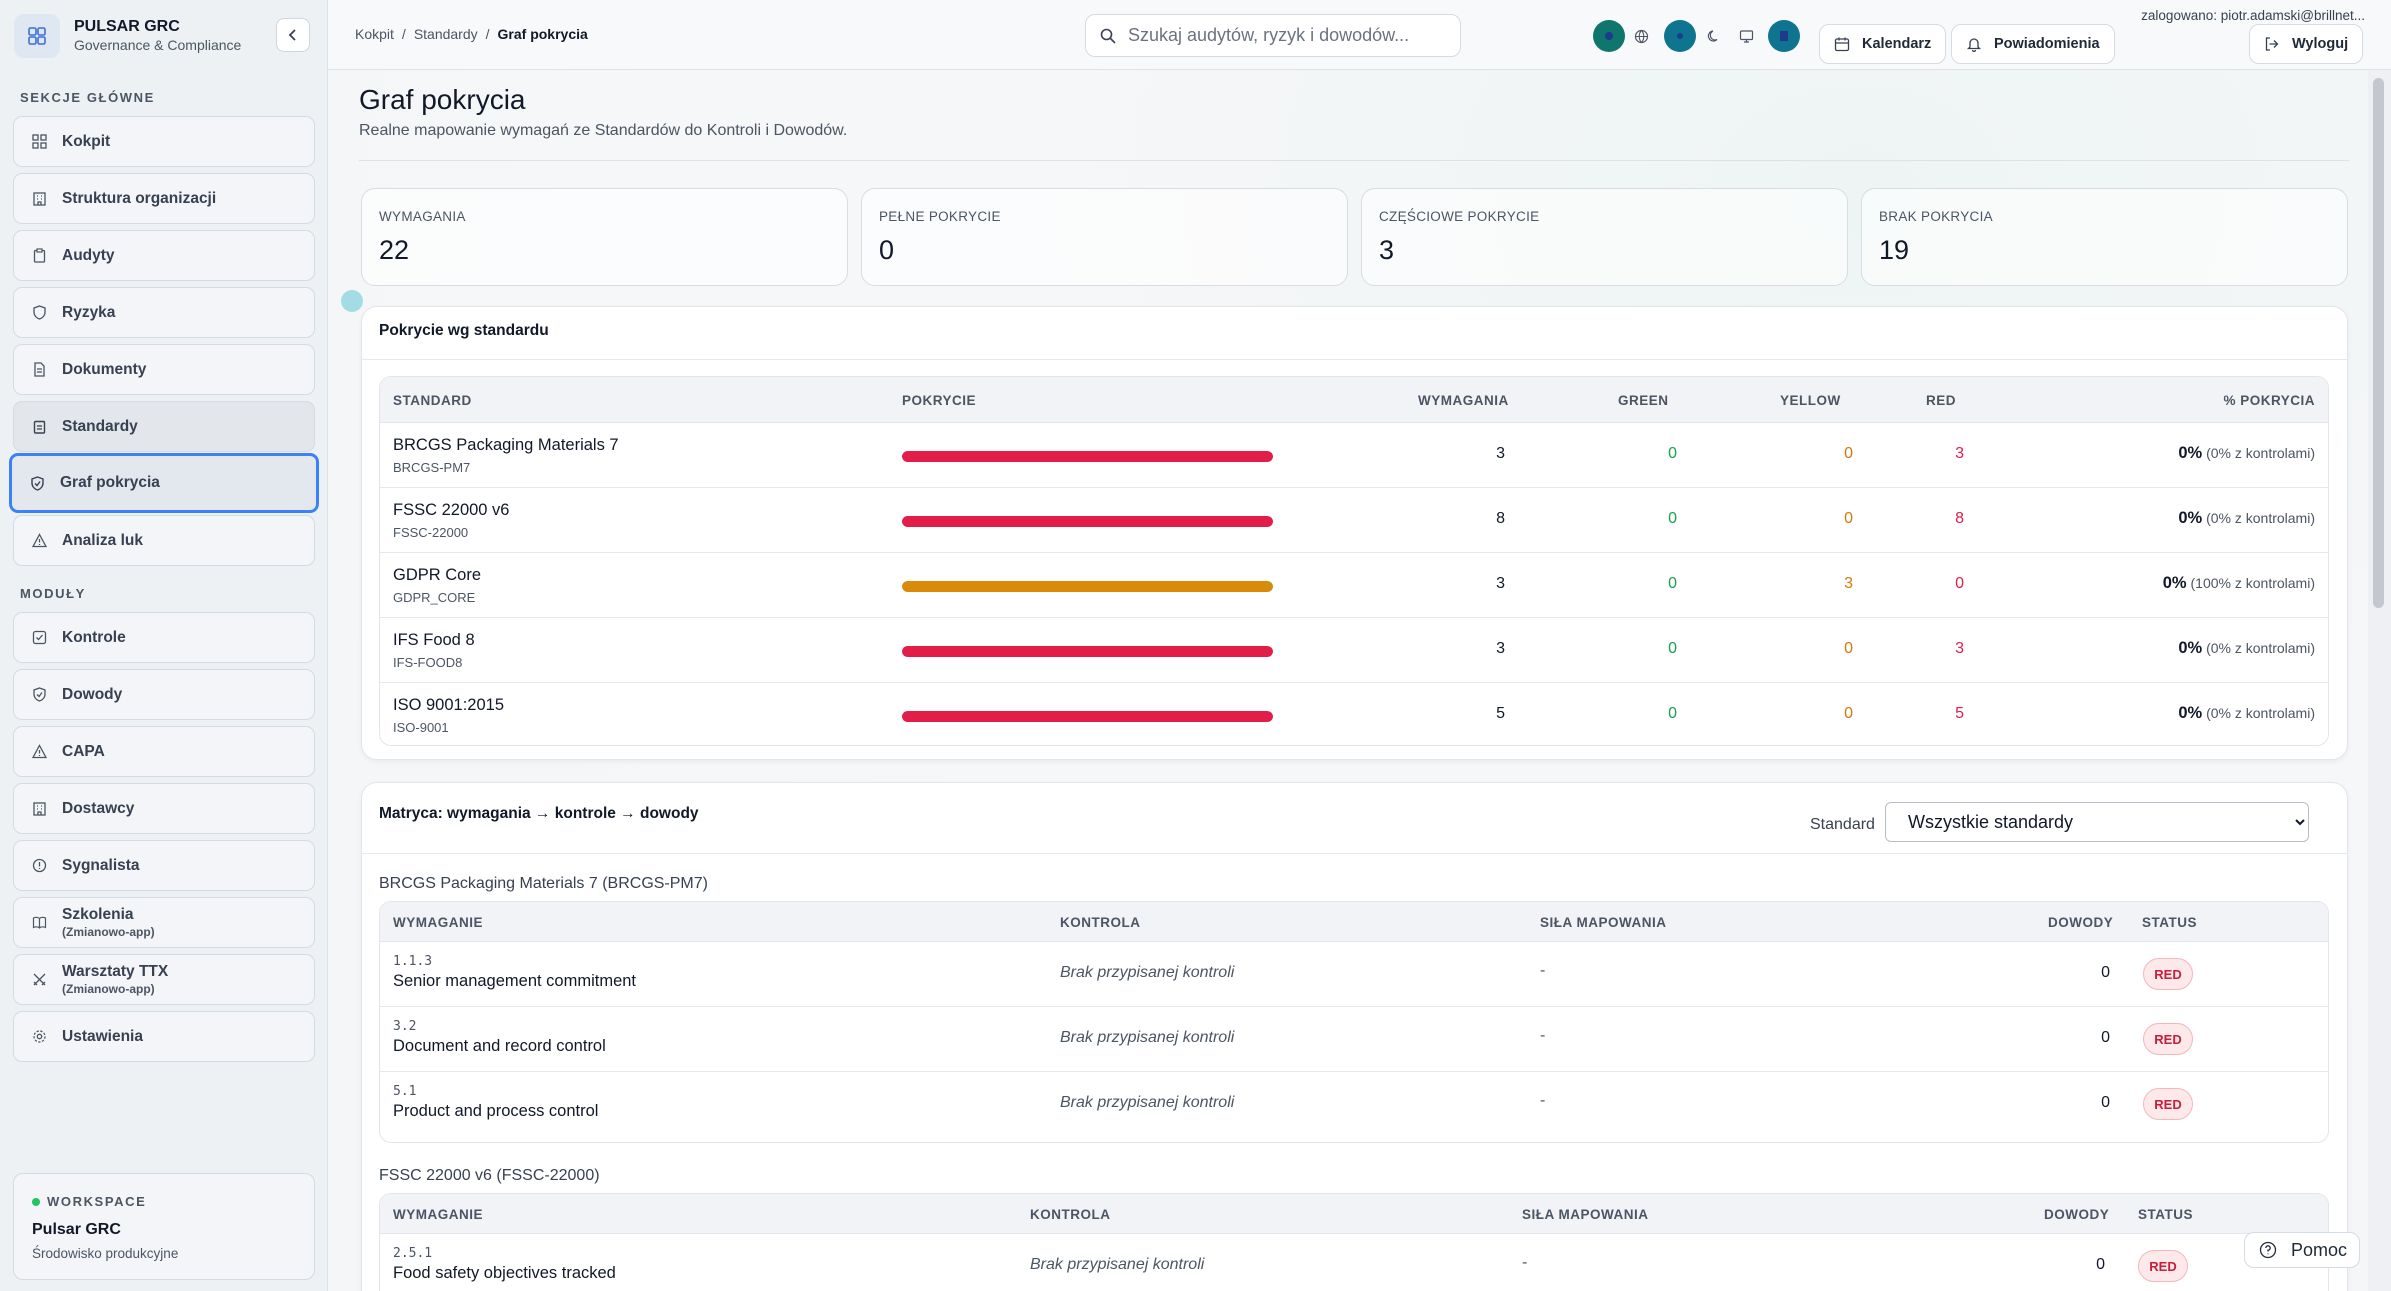 The image size is (2391, 1291). I want to click on matrix-group-title: FSSC 22000 v6 (FSSC-22000), so click(489, 1175).